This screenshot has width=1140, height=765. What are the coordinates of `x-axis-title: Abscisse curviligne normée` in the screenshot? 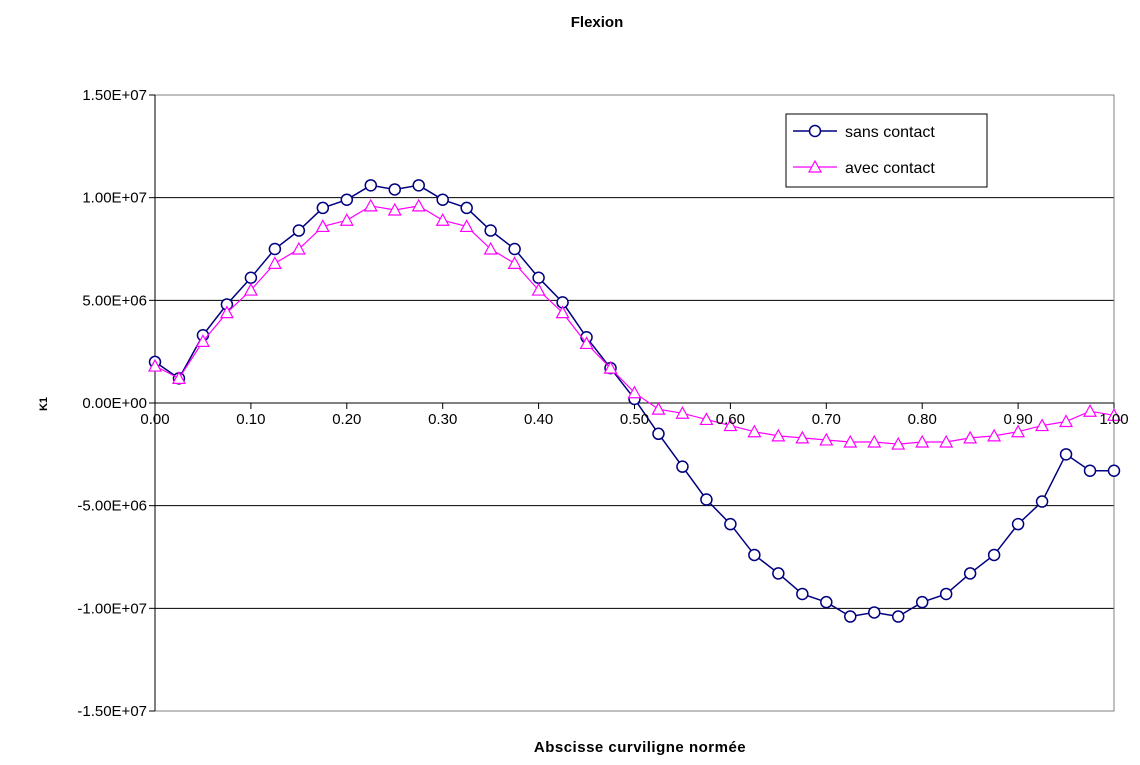 It's located at (640, 747).